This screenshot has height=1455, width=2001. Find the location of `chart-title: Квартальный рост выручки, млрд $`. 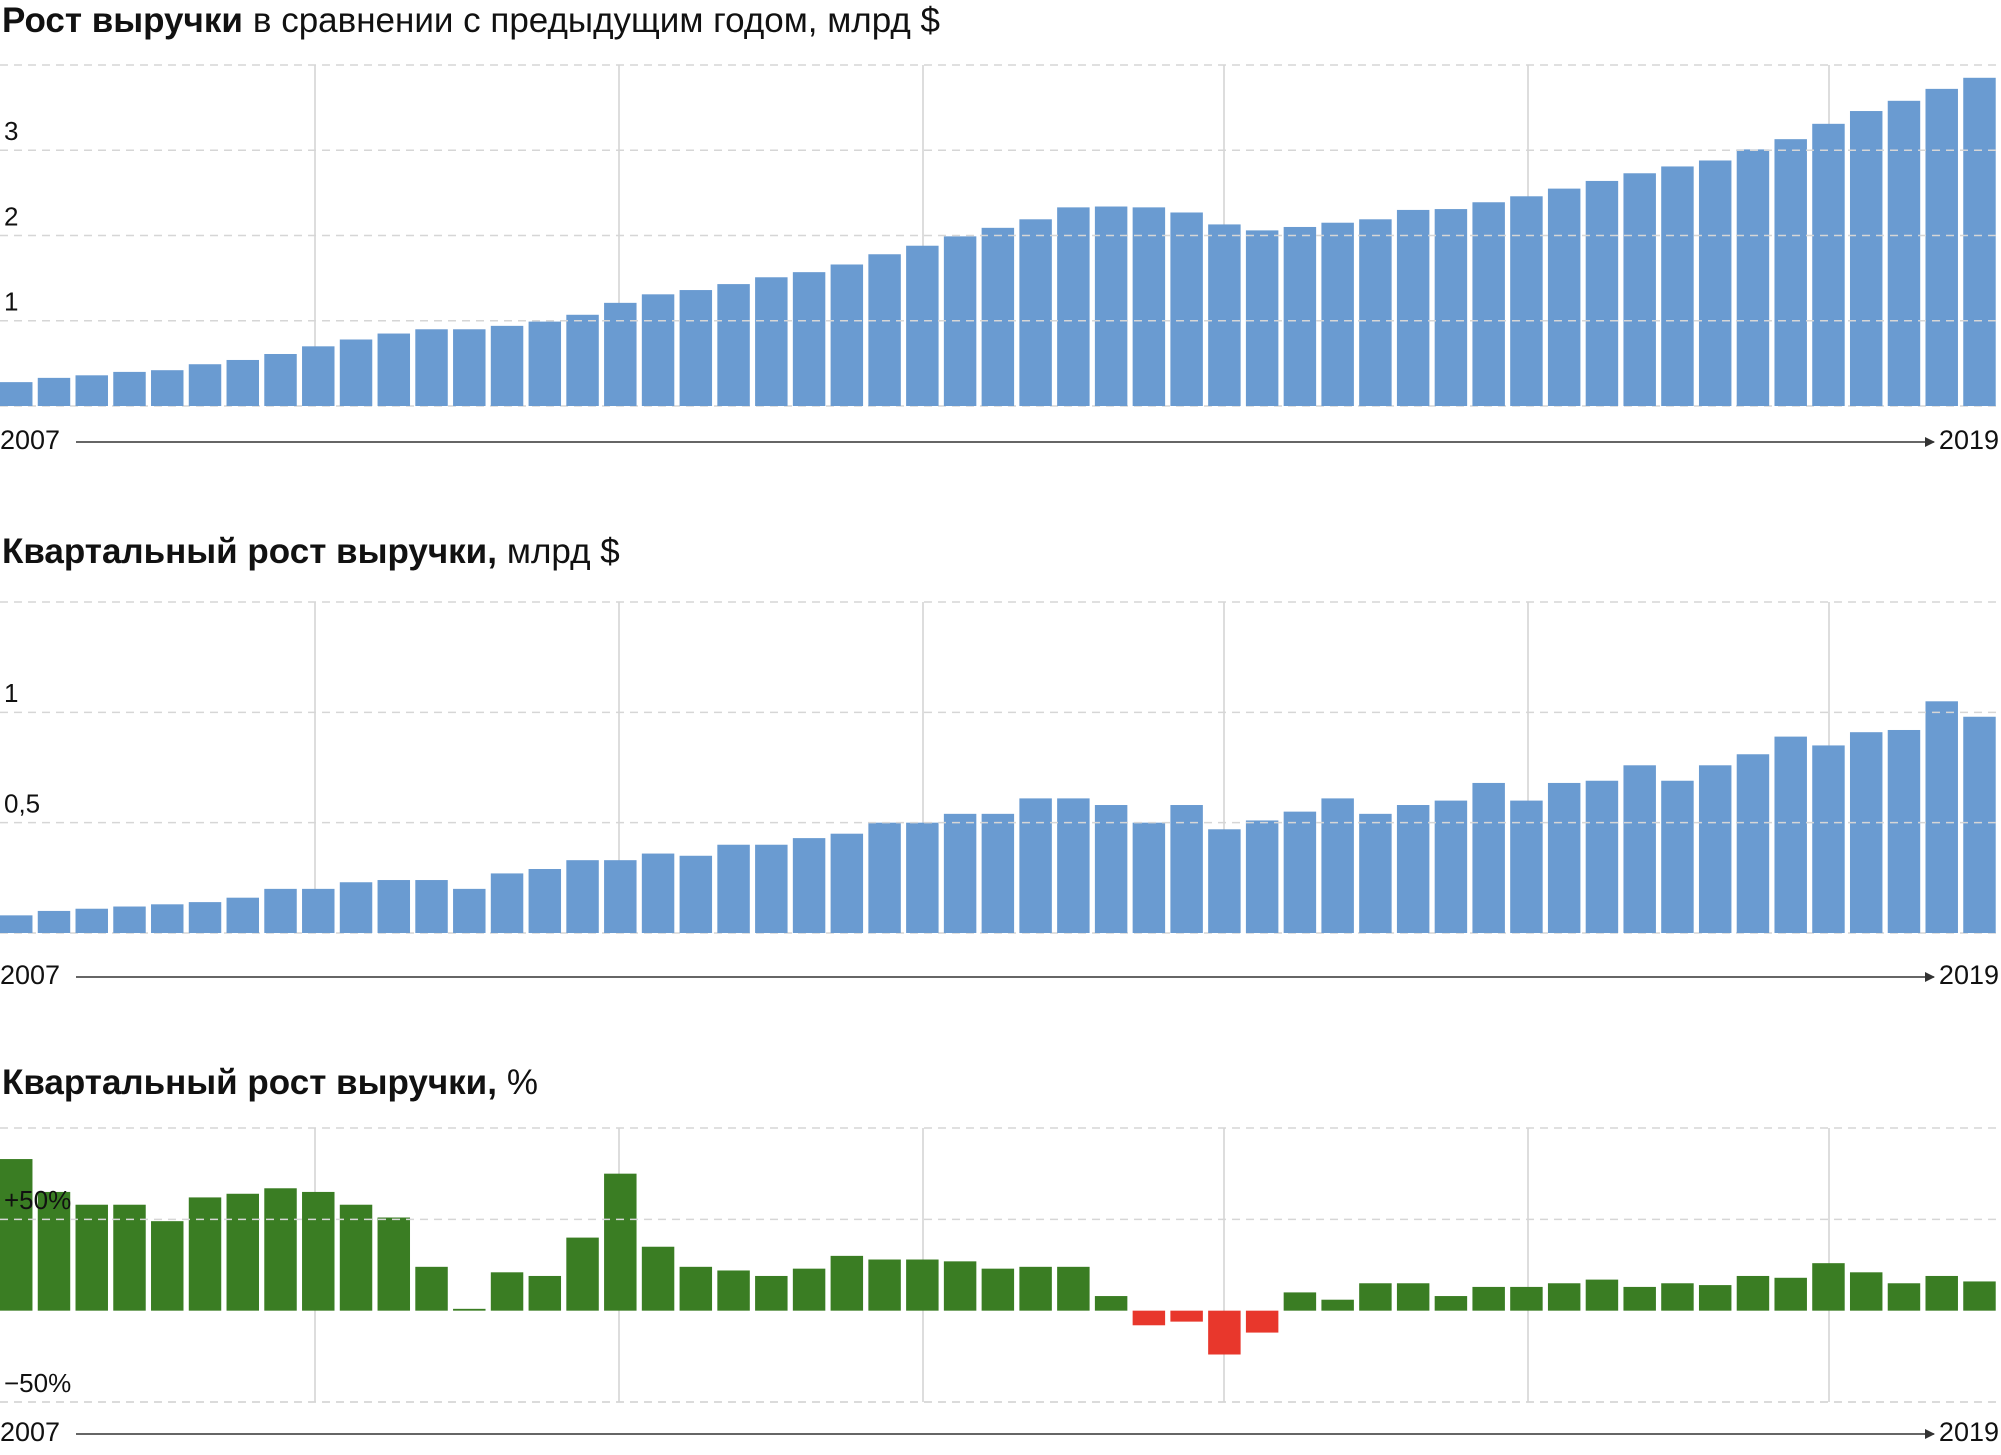

chart-title: Квартальный рост выручки, млрд $ is located at coordinates (311, 551).